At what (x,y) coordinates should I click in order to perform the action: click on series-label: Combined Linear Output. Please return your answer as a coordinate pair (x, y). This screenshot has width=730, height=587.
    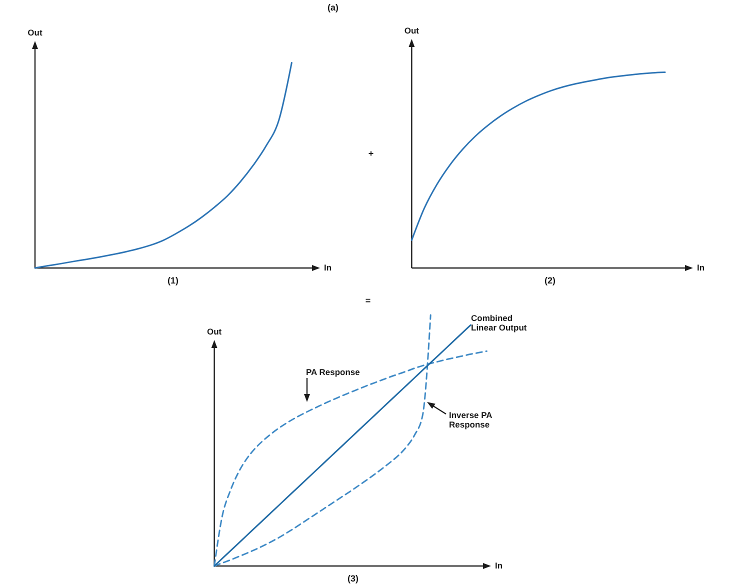
    Looking at the image, I should click on (499, 323).